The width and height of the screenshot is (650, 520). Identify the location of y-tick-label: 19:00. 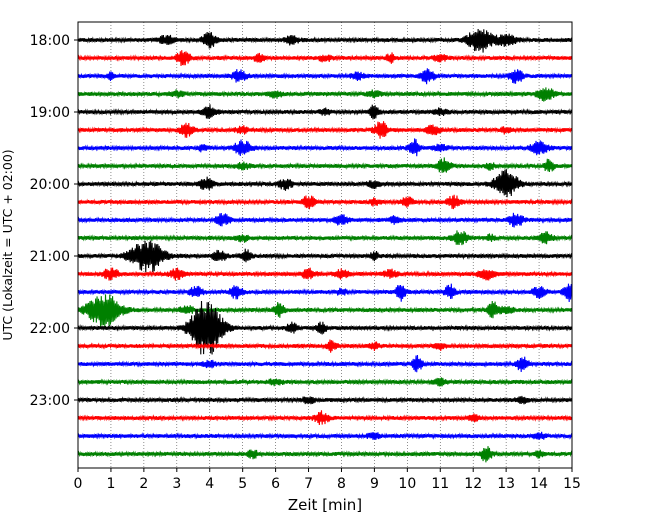
(50, 113).